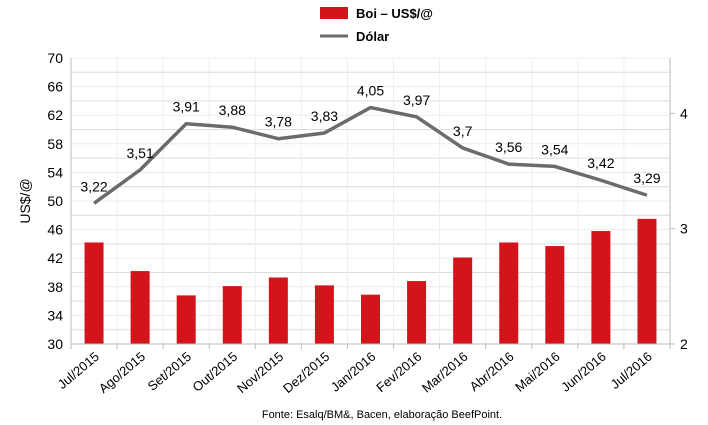 The width and height of the screenshot is (708, 425). Describe the element at coordinates (25, 200) in the screenshot. I see `y-axis-label: US$/@` at that location.